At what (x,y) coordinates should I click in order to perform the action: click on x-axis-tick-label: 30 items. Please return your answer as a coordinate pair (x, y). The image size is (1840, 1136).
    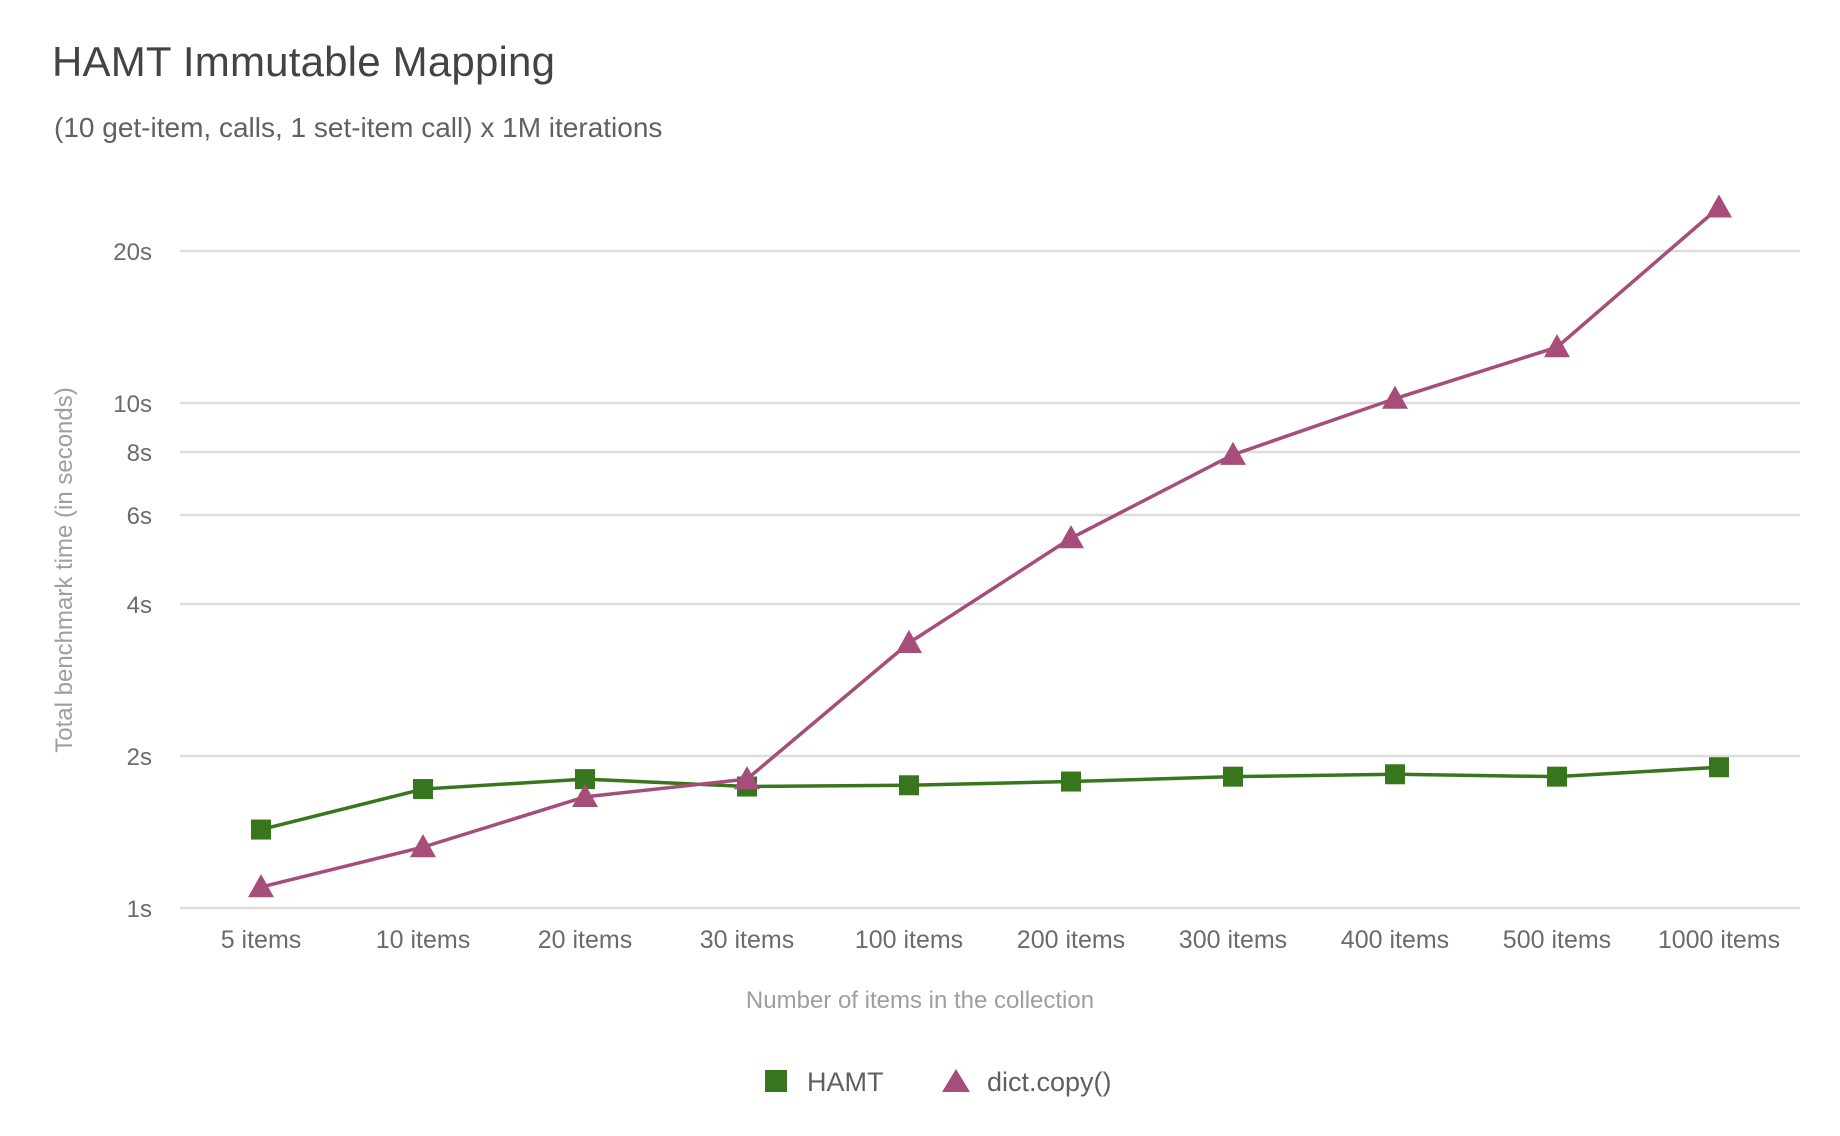
    Looking at the image, I should click on (747, 940).